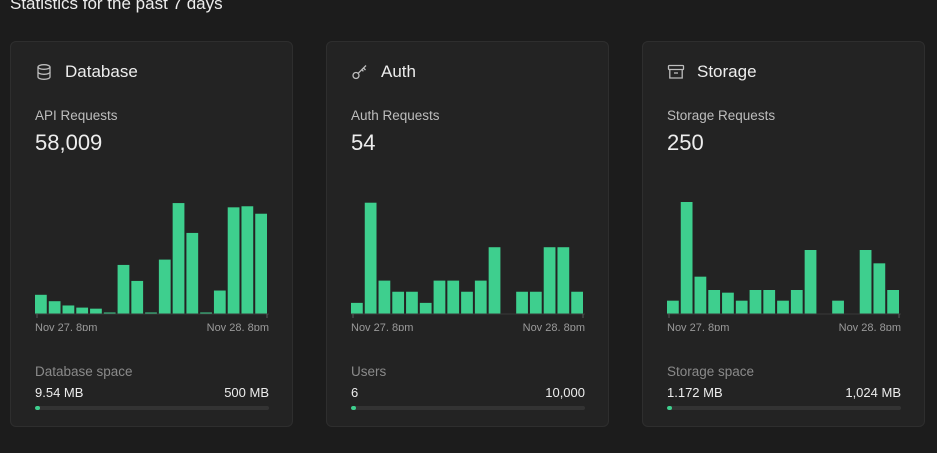 Image resolution: width=937 pixels, height=453 pixels. What do you see at coordinates (468, 392) in the screenshot?
I see `usage-values: 6 10,000` at bounding box center [468, 392].